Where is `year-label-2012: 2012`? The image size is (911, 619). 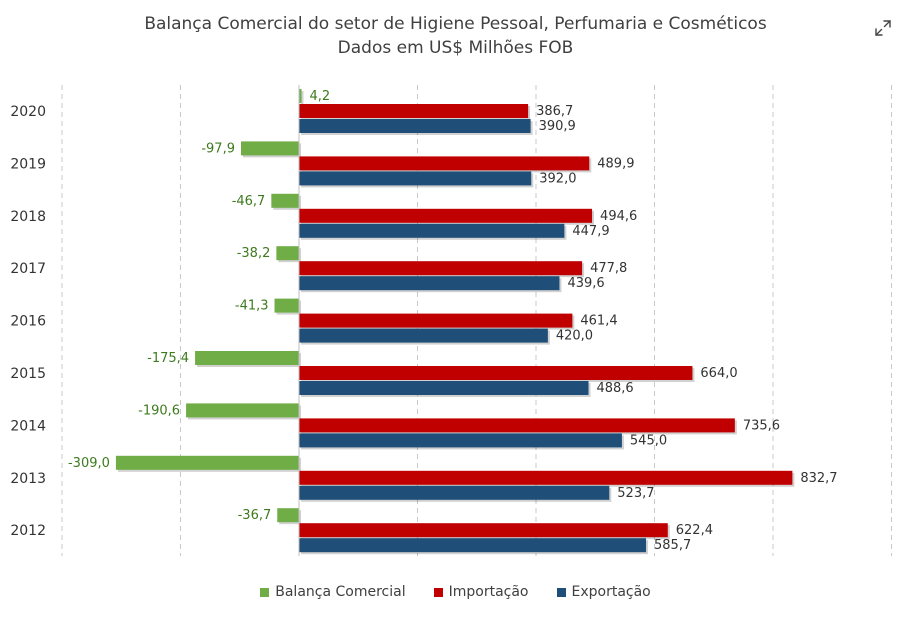
year-label-2012: 2012 is located at coordinates (28, 531).